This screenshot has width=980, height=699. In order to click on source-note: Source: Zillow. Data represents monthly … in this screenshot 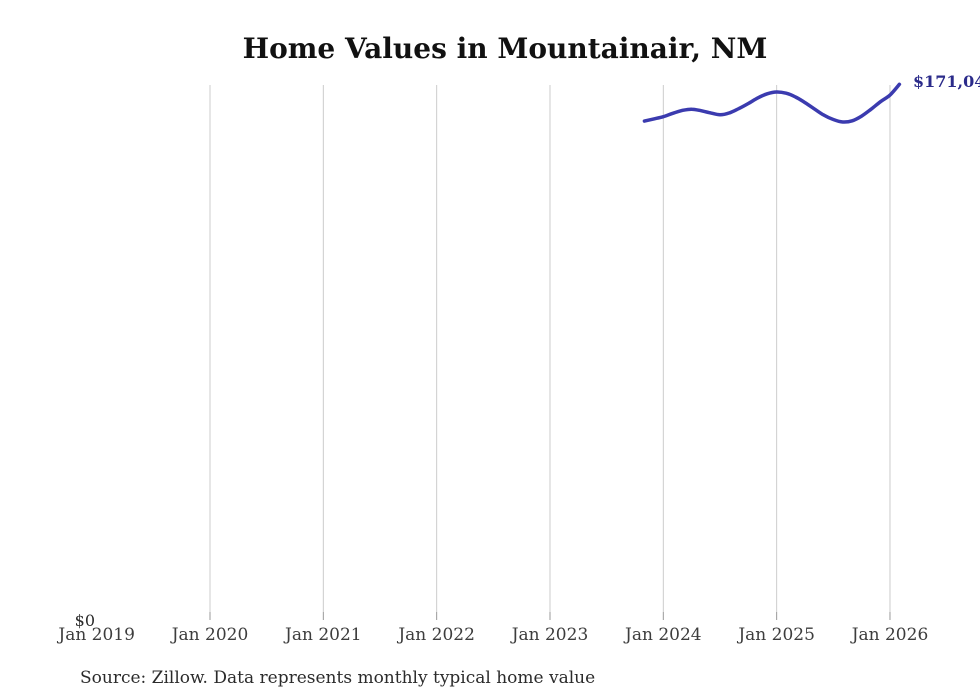, I will do `click(337, 678)`.